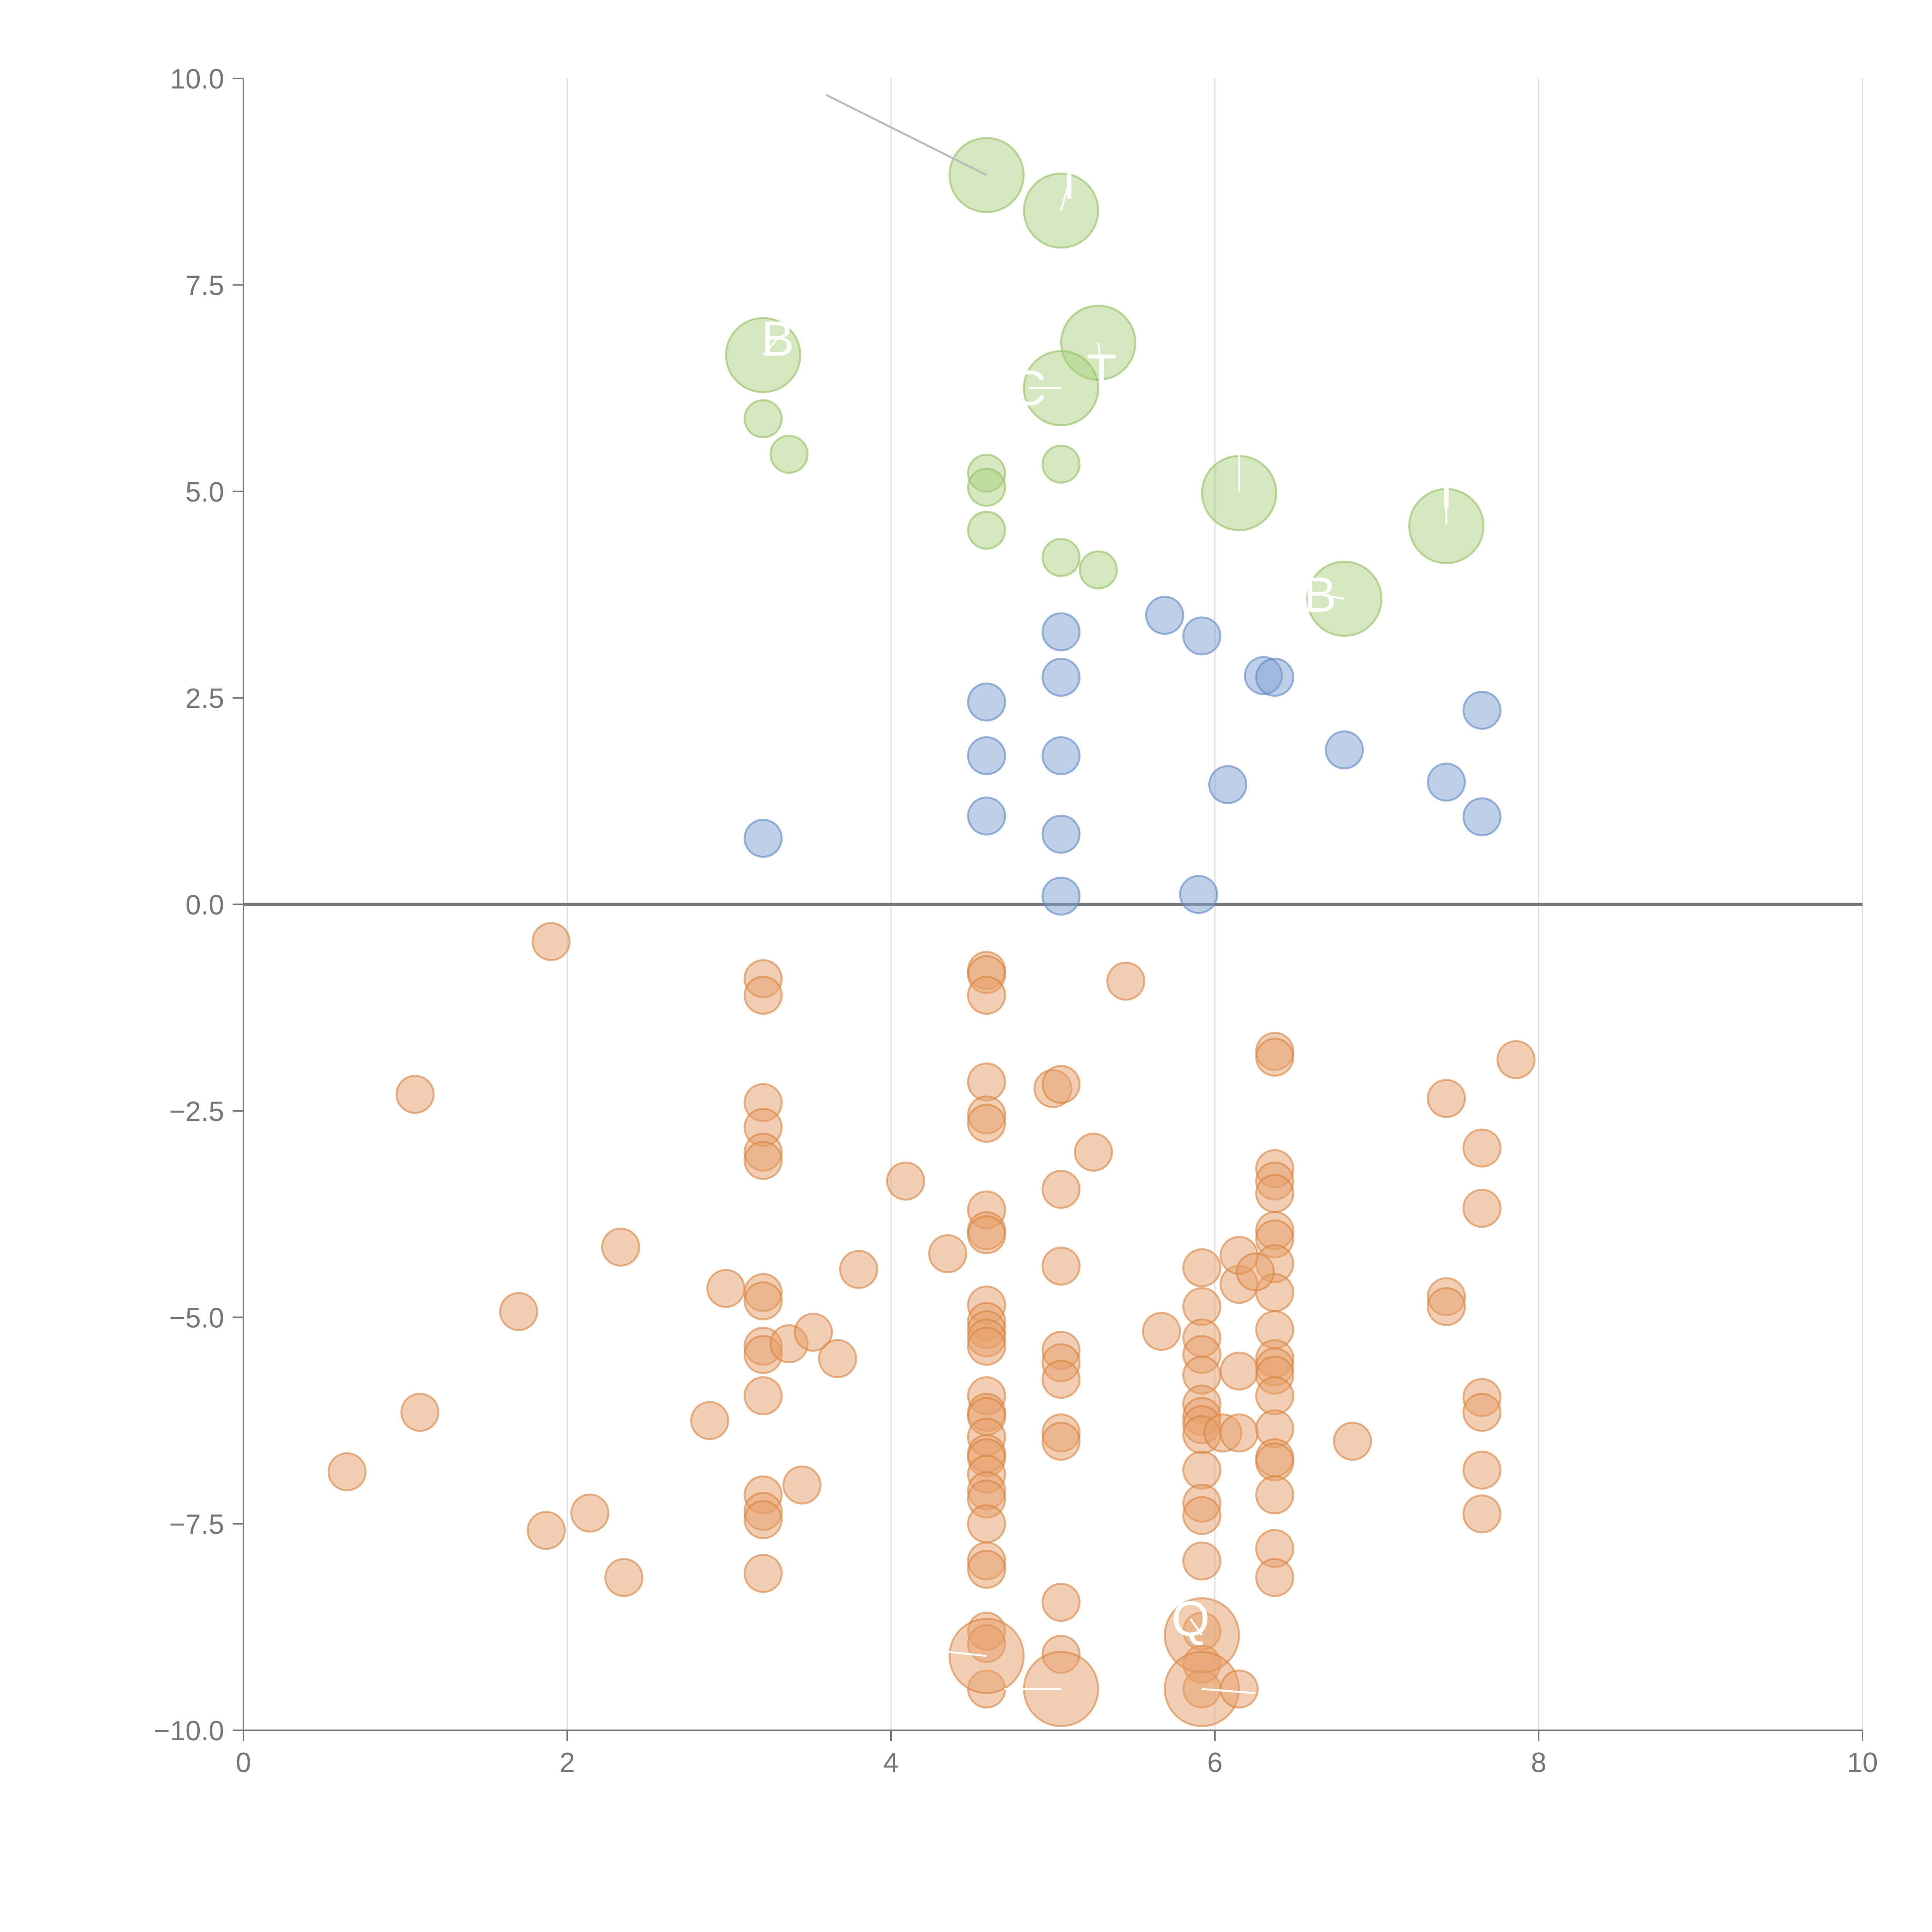  Describe the element at coordinates (244, 1763) in the screenshot. I see `x-tick-label: 0` at that location.